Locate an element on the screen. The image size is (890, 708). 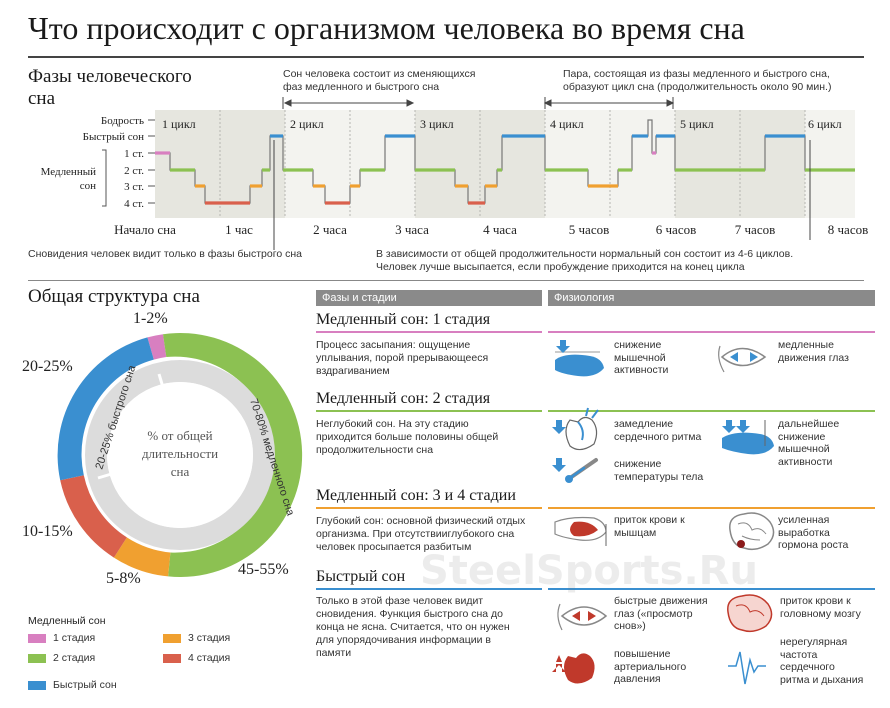
legend-label-stage2: 2 стадия is located at coordinates (74, 658).